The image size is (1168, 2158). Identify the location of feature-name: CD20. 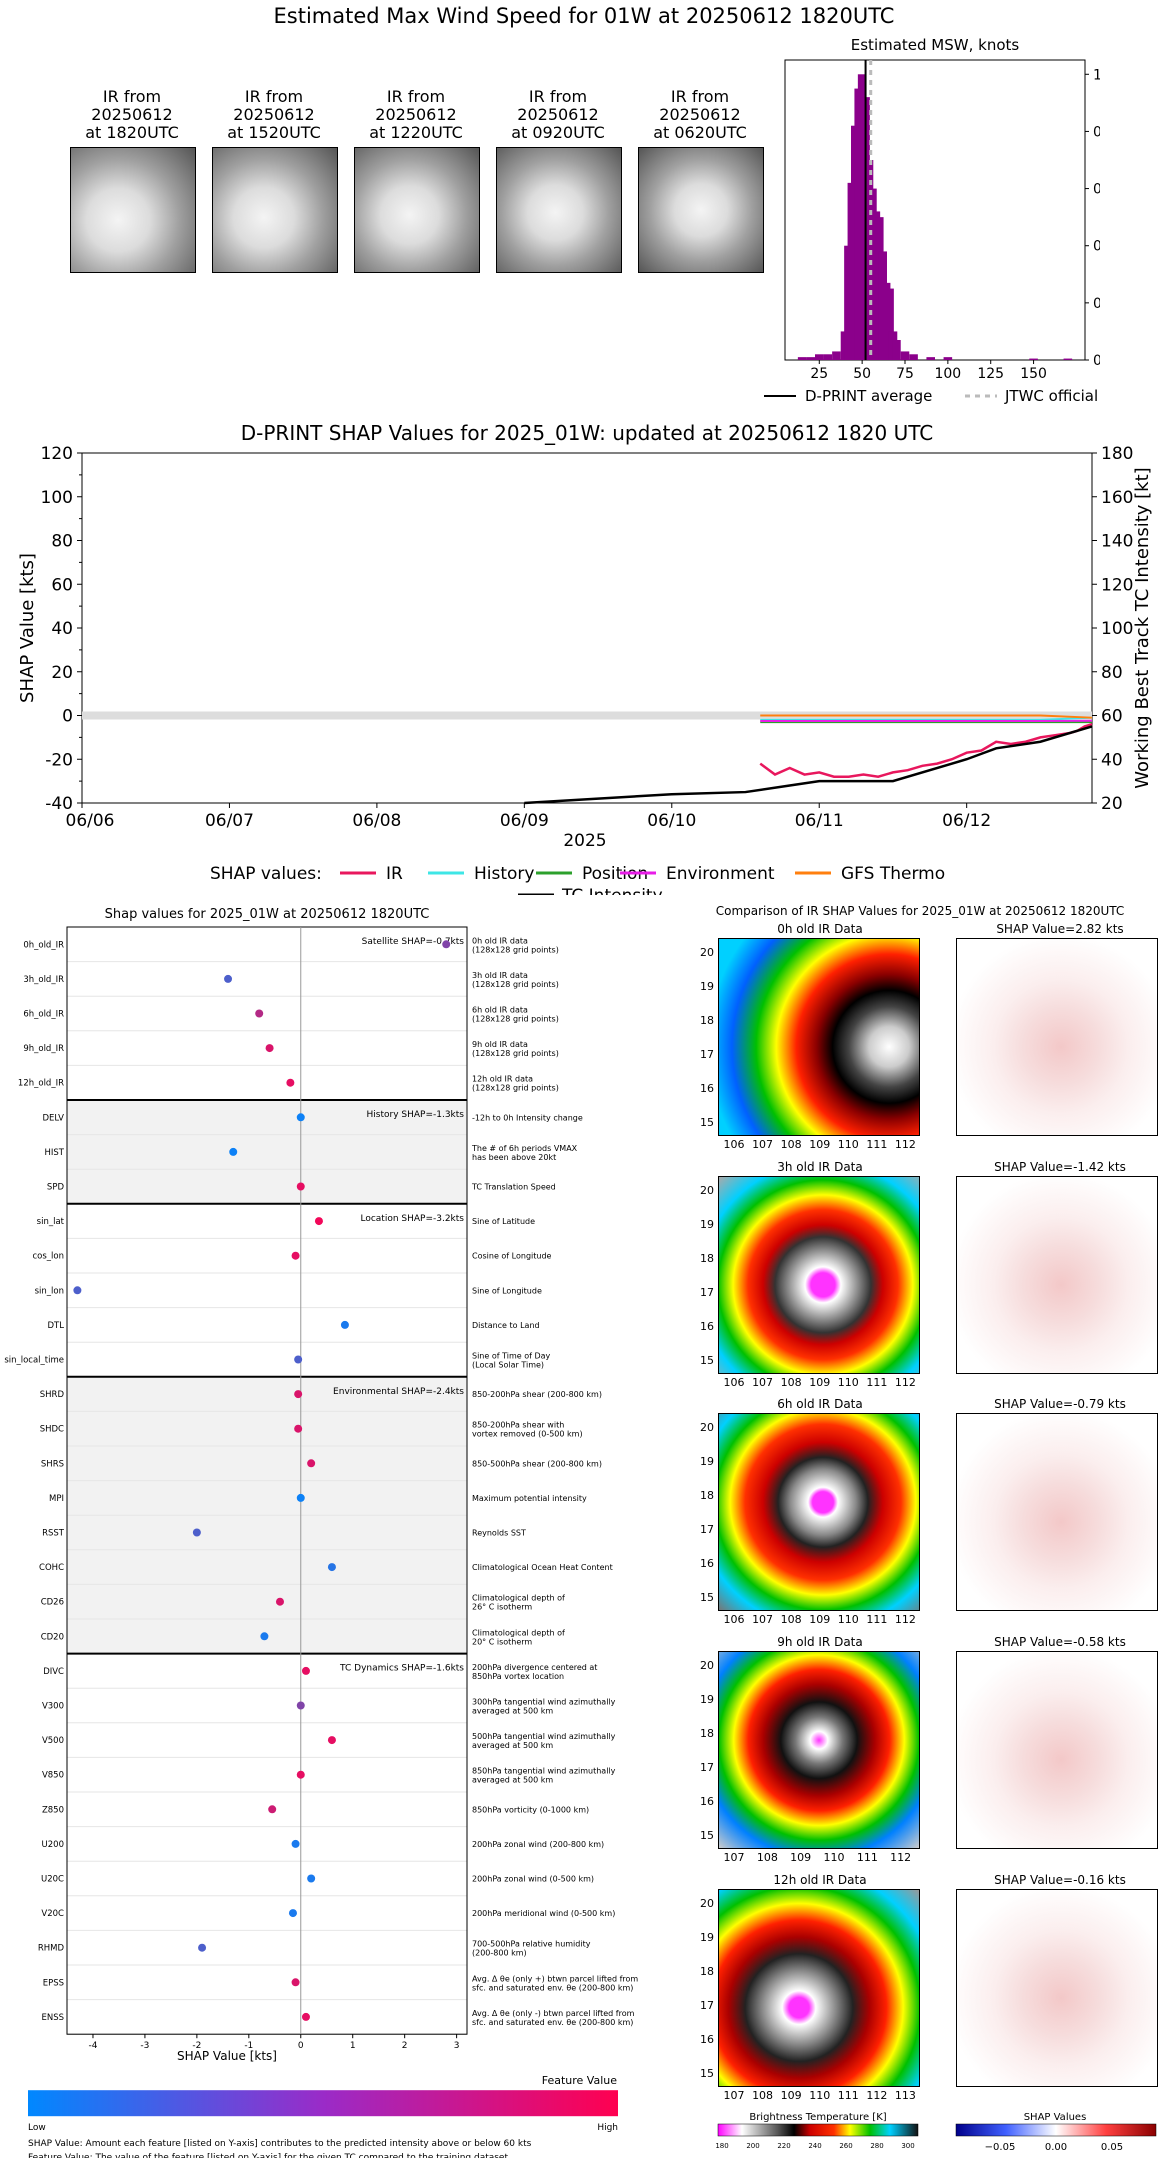
(52, 1637).